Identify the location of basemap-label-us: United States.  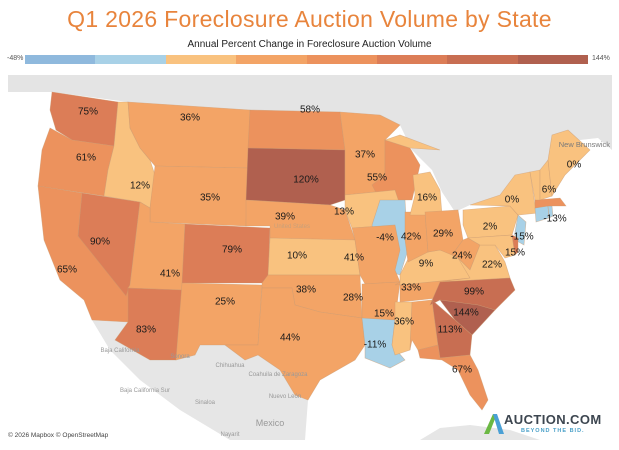
(292, 227).